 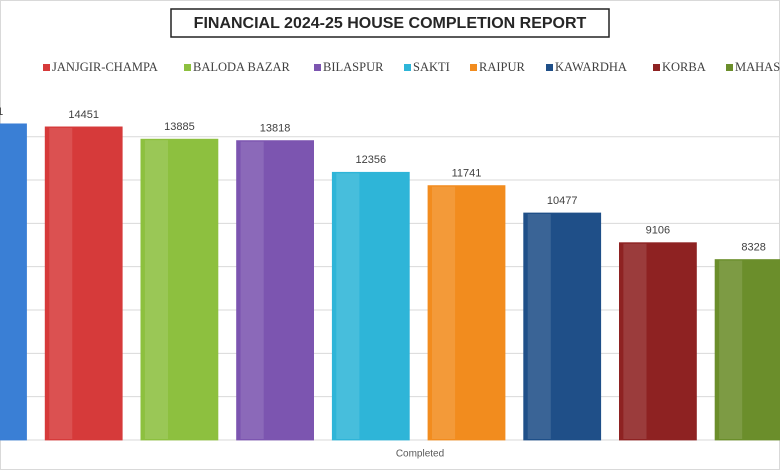 I want to click on value-label: 9106, so click(x=658, y=231).